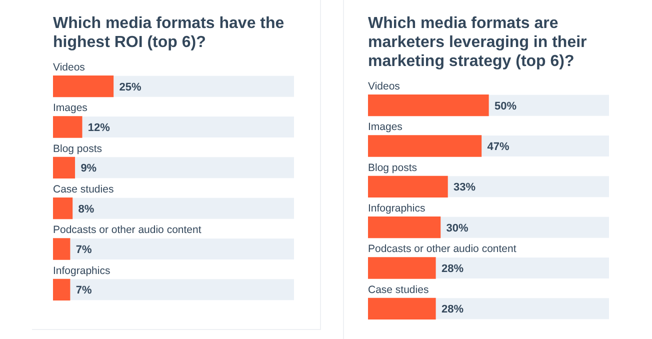  What do you see at coordinates (505, 106) in the screenshot?
I see `data-label: 50%` at bounding box center [505, 106].